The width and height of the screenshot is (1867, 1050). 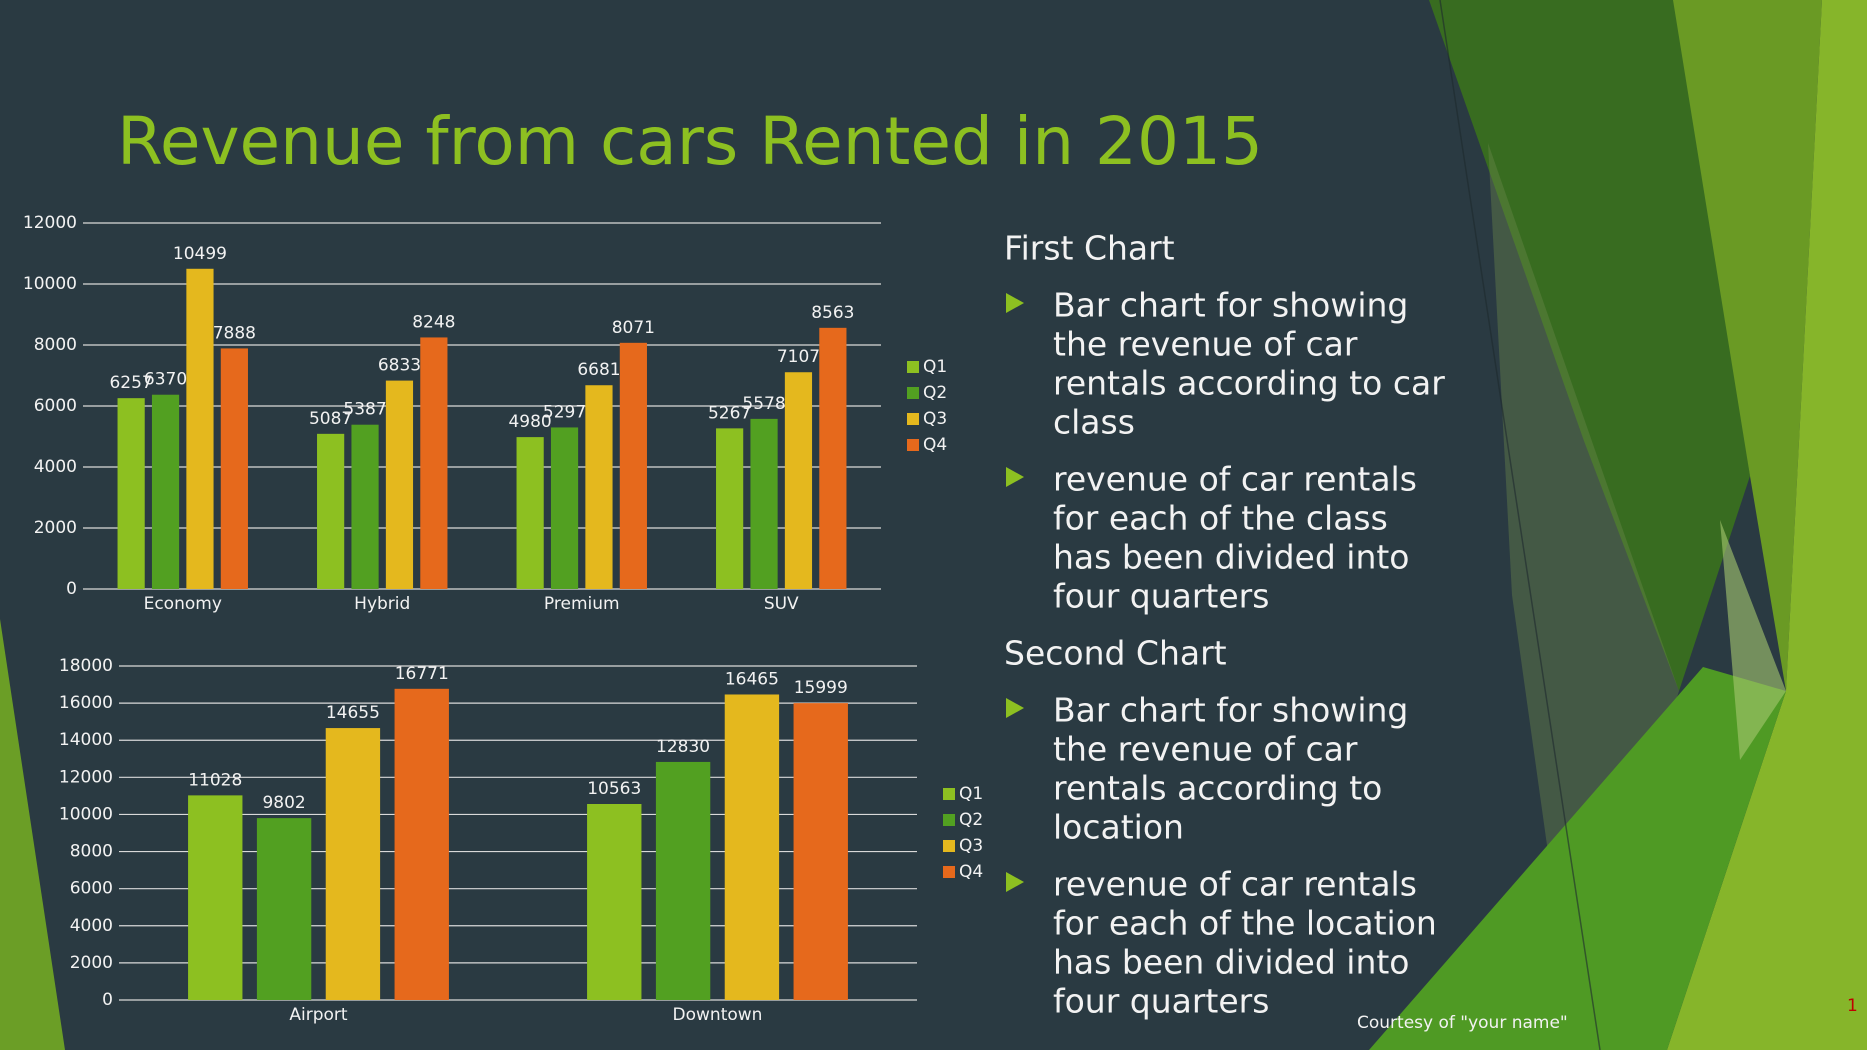 What do you see at coordinates (614, 789) in the screenshot?
I see `data-label: 10563` at bounding box center [614, 789].